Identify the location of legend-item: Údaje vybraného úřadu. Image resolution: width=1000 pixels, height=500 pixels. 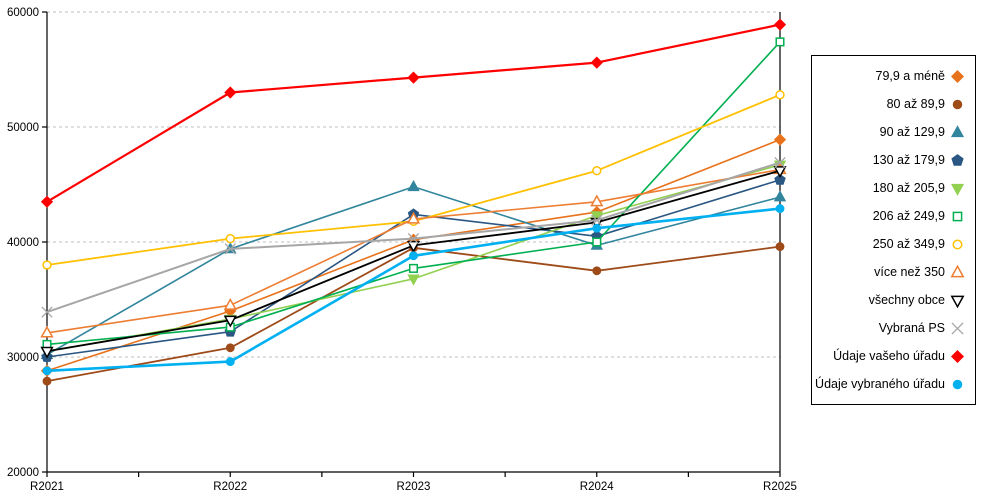
(890, 384).